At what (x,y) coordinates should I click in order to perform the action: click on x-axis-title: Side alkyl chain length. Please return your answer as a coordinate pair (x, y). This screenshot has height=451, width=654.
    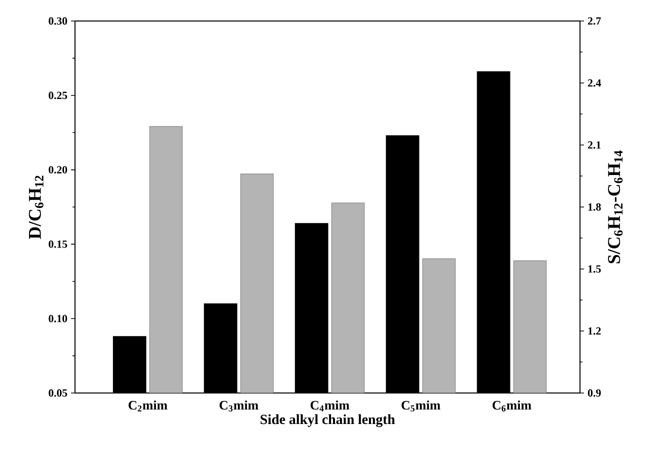
    Looking at the image, I should click on (327, 421).